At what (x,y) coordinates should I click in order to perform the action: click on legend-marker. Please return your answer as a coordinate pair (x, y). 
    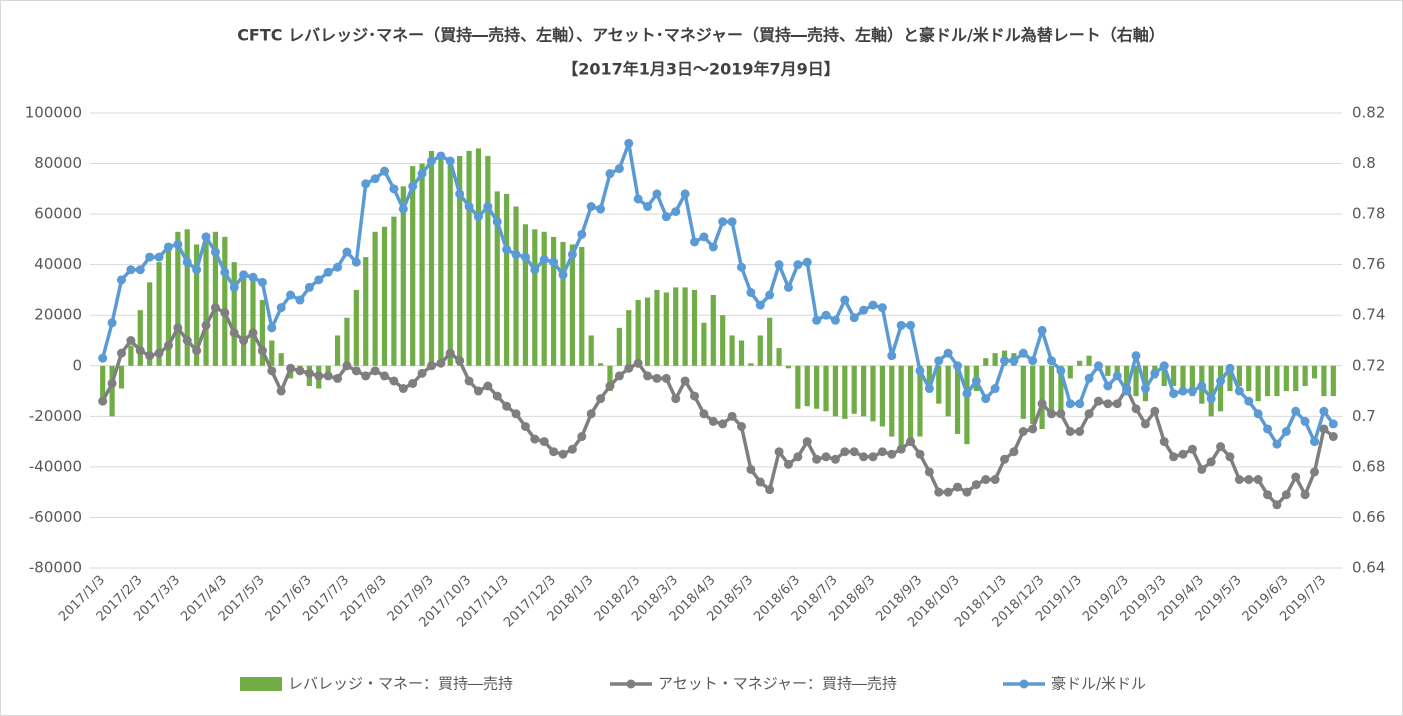
    Looking at the image, I should click on (631, 684).